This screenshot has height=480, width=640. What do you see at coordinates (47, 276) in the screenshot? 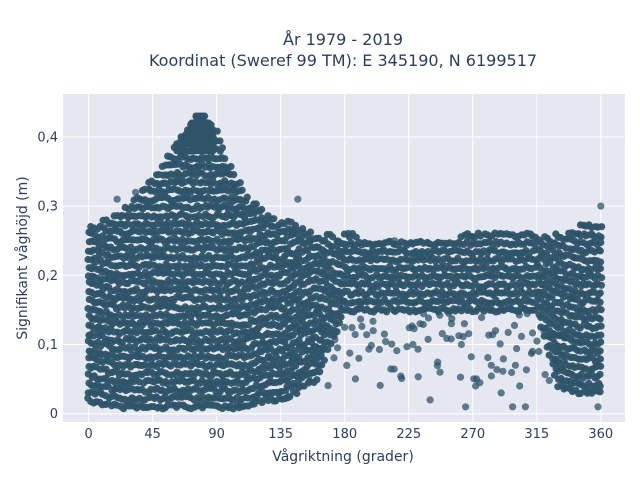
I see `y-axis-ticks: 0 0,1 0,2 0,3 0,4` at bounding box center [47, 276].